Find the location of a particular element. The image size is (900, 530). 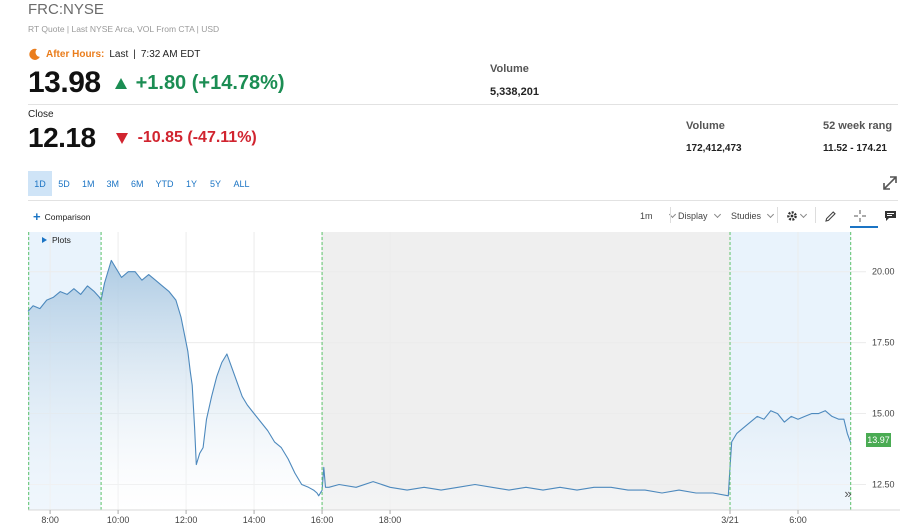

y-tick-label: 20.00 is located at coordinates (883, 272).